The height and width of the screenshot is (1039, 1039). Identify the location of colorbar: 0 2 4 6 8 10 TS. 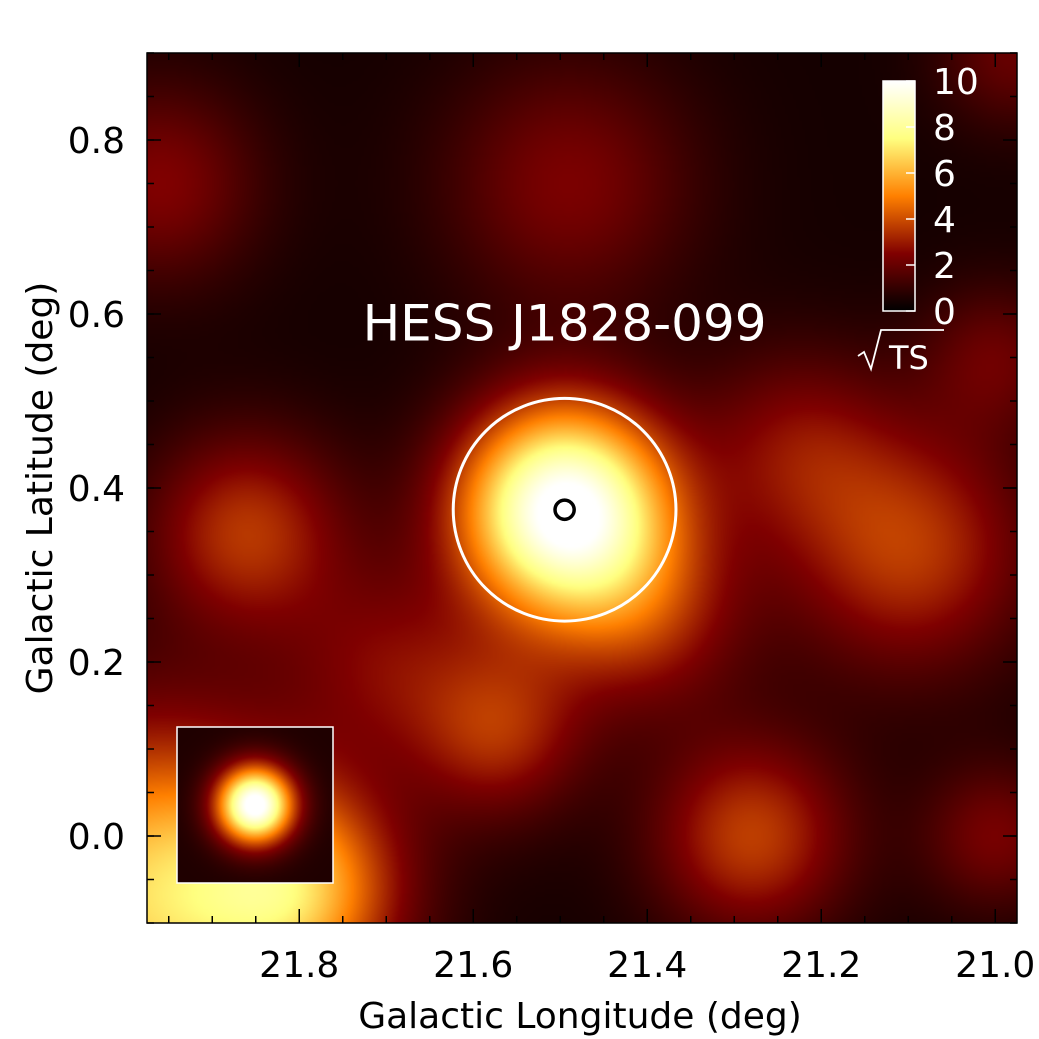
(918, 219).